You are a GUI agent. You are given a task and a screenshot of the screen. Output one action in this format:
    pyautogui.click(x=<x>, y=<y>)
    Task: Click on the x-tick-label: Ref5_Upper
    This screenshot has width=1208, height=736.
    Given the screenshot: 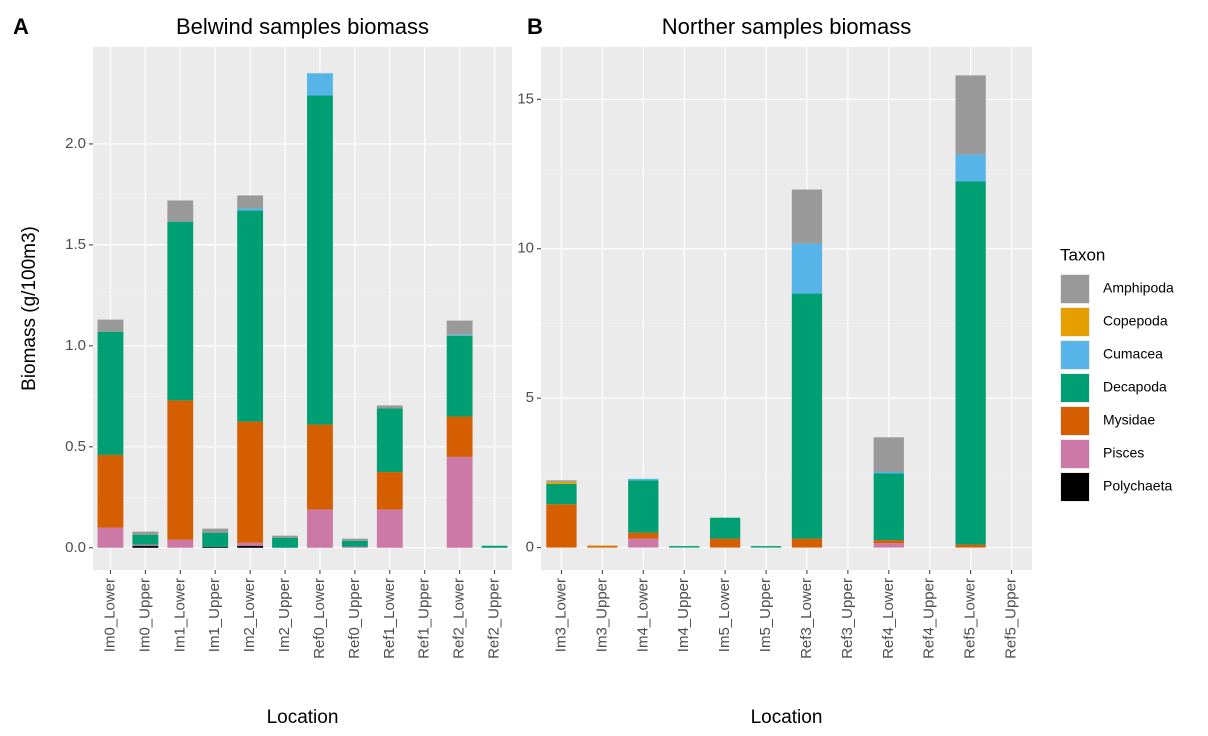 What is the action you would take?
    pyautogui.click(x=1011, y=618)
    